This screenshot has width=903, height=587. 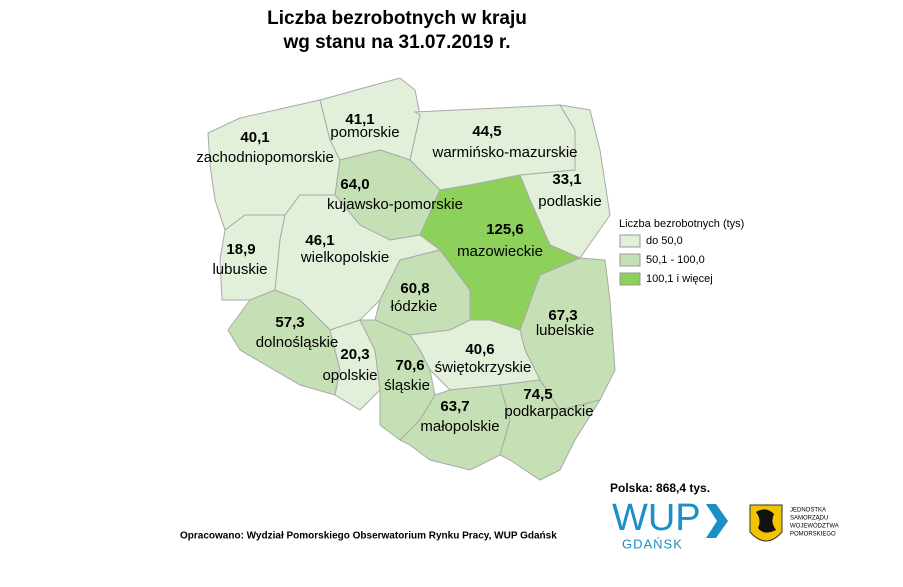 What do you see at coordinates (766, 521) in the screenshot?
I see `emblem-griffin` at bounding box center [766, 521].